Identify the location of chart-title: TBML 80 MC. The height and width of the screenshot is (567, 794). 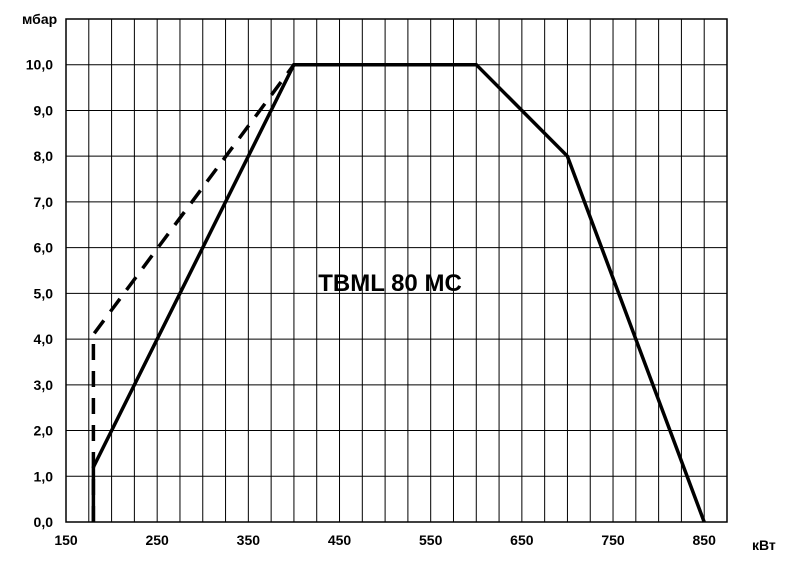
(390, 283).